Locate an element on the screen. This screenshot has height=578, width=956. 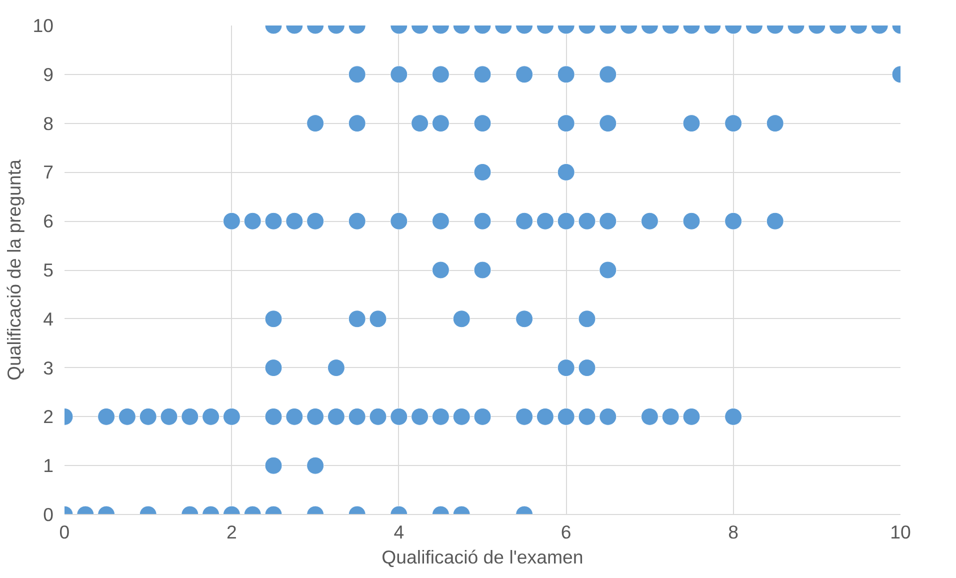
y-tick-label: 7 is located at coordinates (48, 172).